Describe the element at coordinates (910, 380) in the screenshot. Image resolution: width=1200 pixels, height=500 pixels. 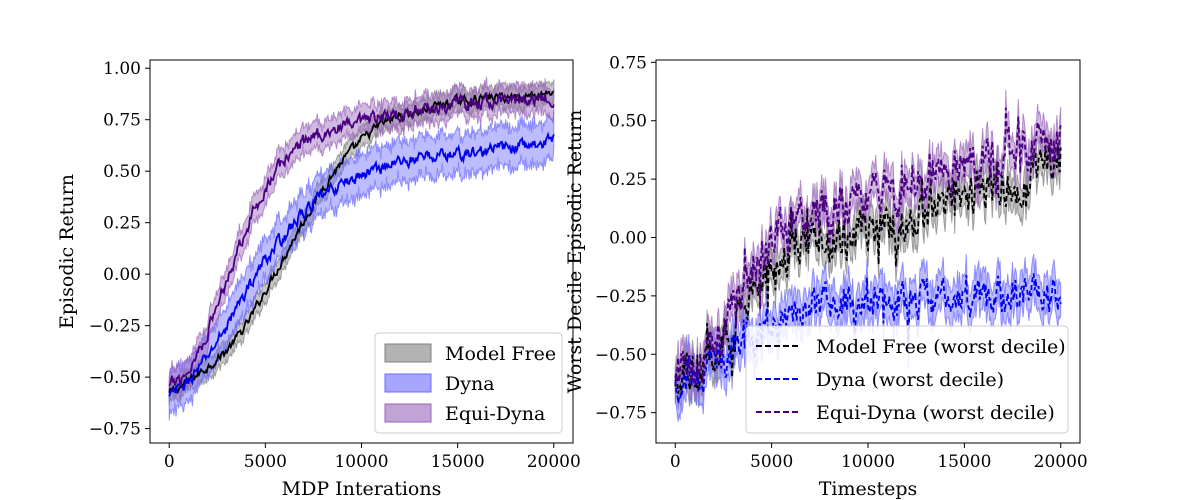
I see `legend-label-2: Dyna (worst decile)` at that location.